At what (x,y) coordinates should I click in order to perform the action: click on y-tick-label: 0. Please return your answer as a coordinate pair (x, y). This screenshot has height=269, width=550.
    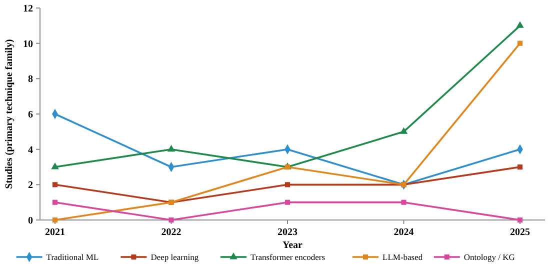
    Looking at the image, I should click on (30, 221).